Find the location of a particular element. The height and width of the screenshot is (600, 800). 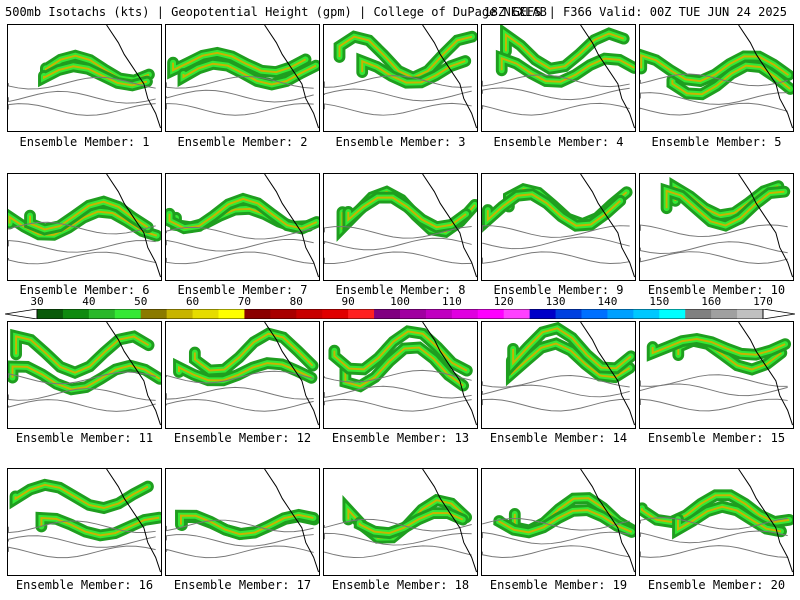

colorbar-under-arrow is located at coordinates (21, 314).